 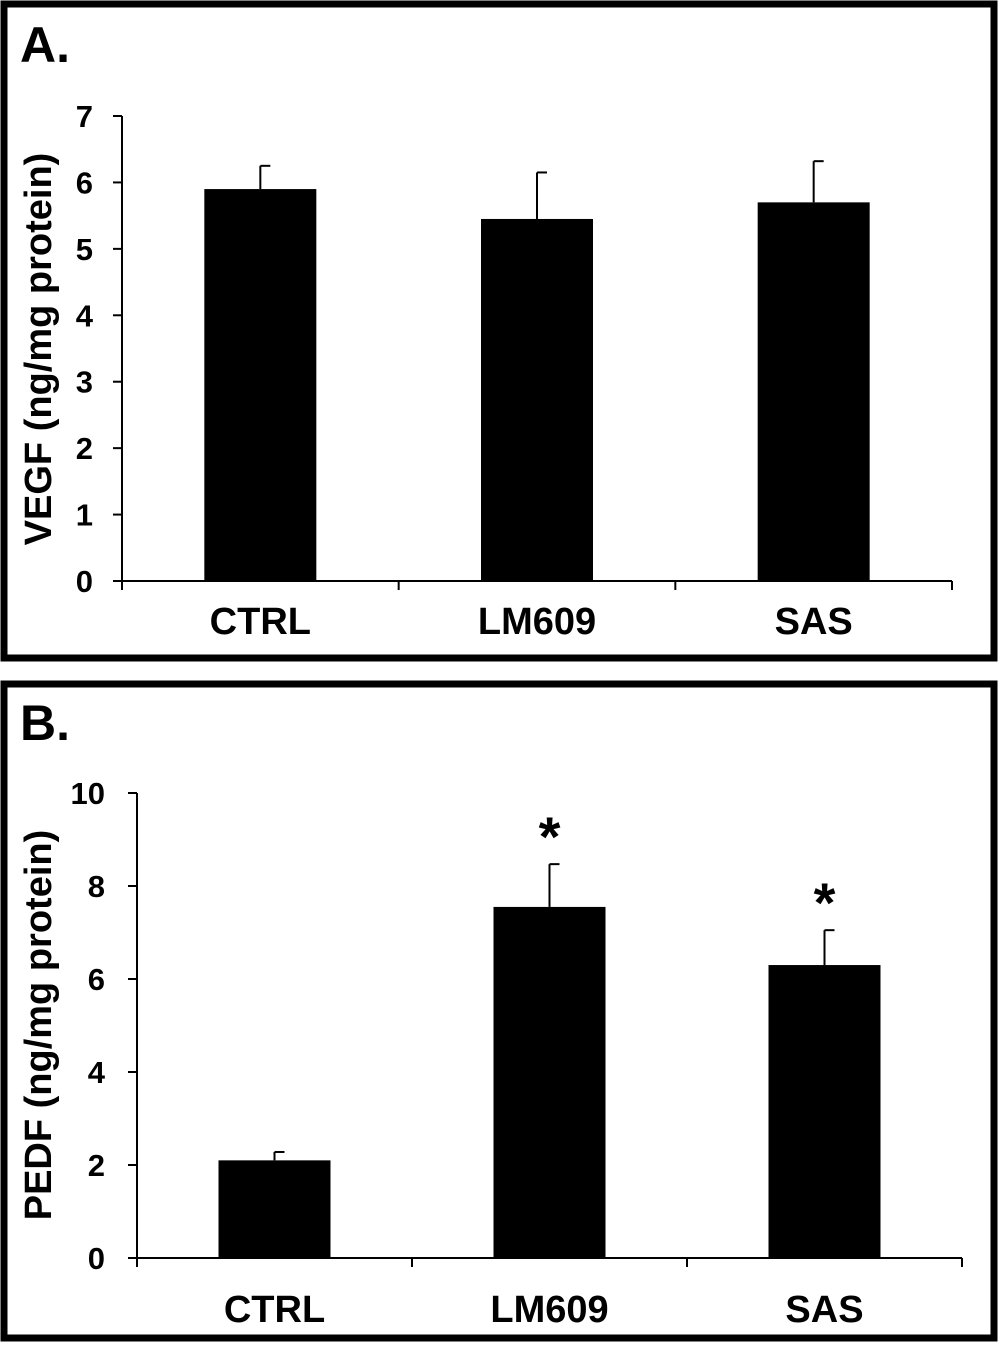 What do you see at coordinates (84, 448) in the screenshot?
I see `panel-a-y-tick-label: 2` at bounding box center [84, 448].